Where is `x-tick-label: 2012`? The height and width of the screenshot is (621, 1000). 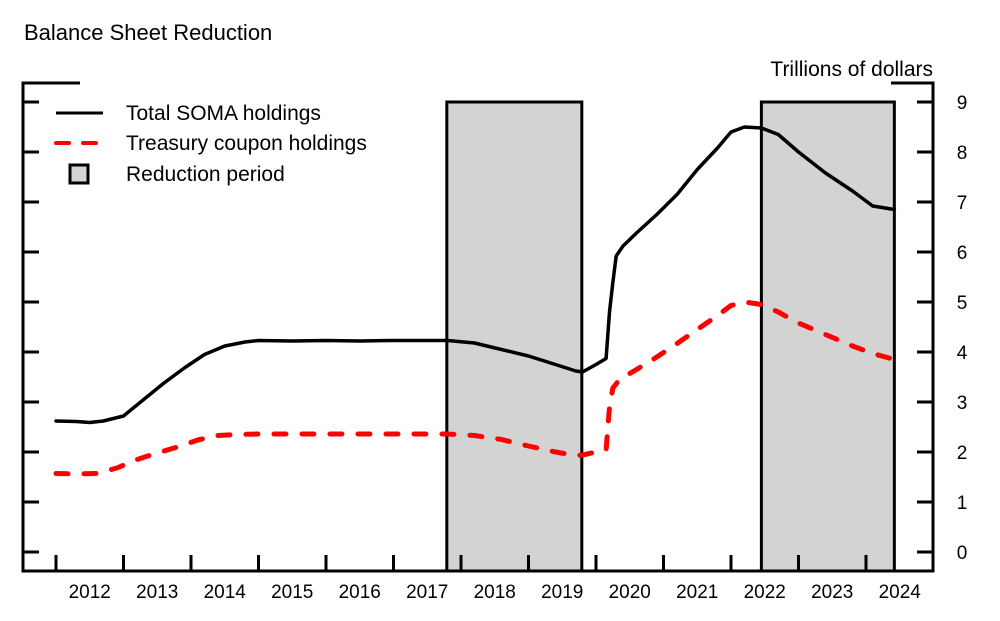
x-tick-label: 2012 is located at coordinates (90, 592).